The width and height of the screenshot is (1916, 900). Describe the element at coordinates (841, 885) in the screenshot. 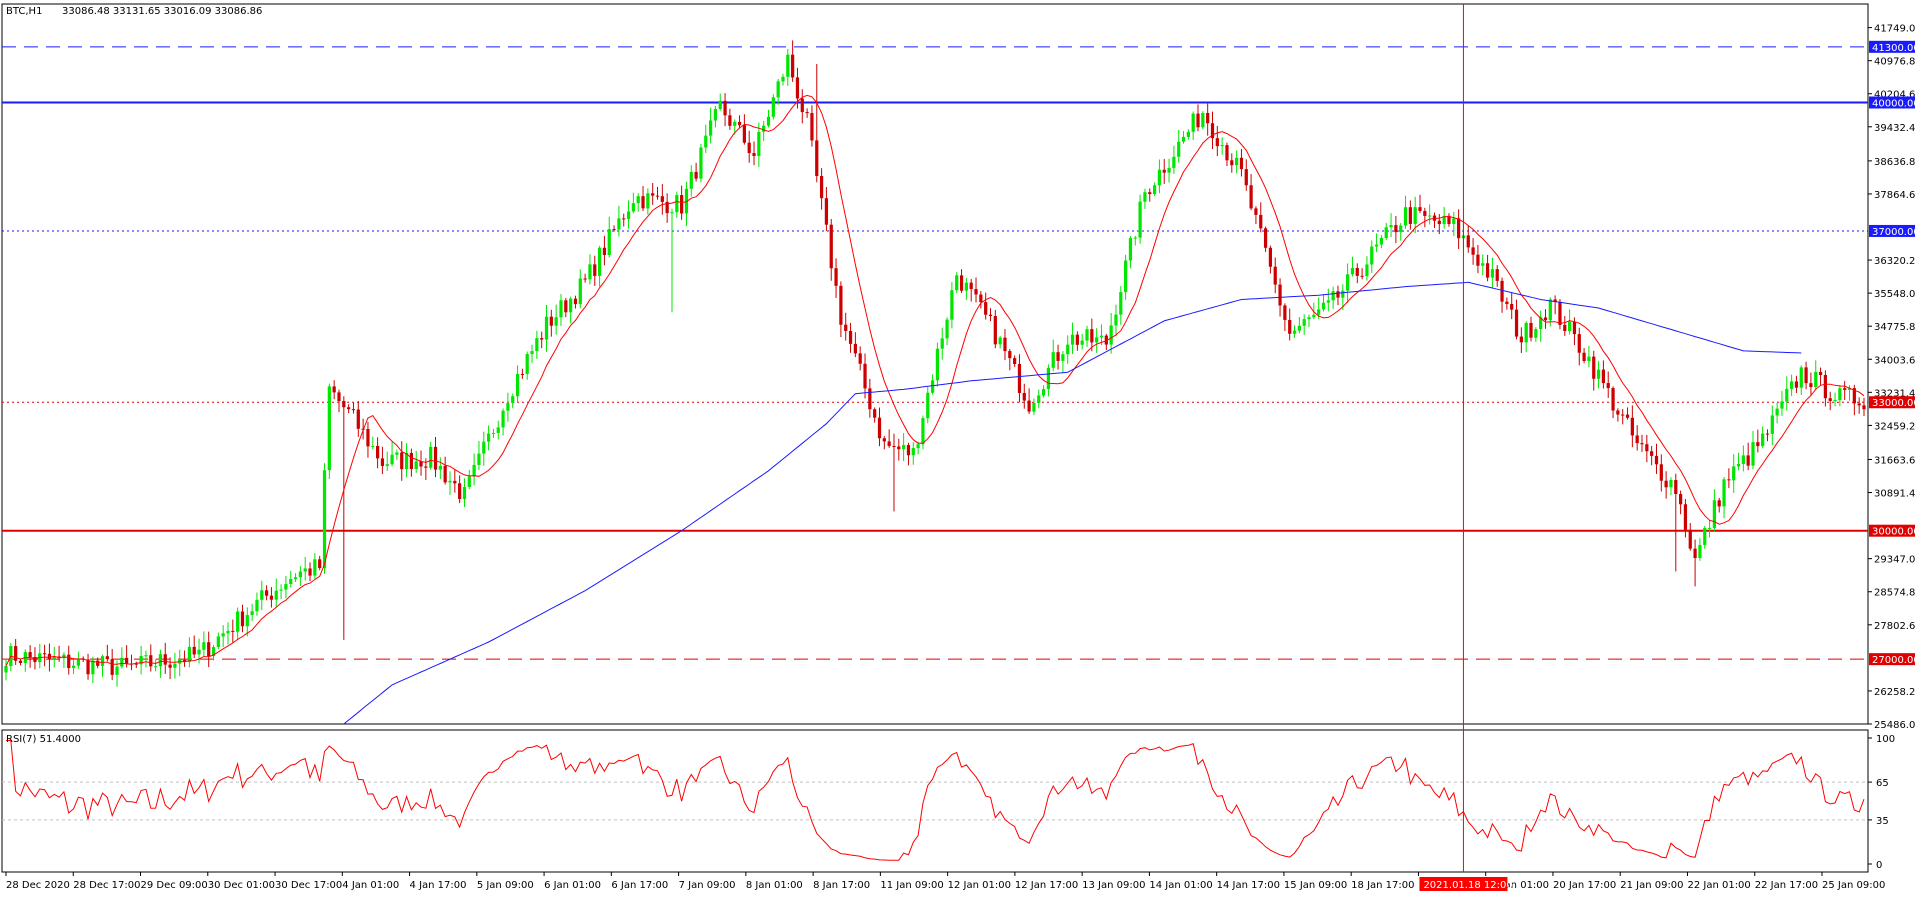

I see `x-tick-label: 8 Jan 17:00` at that location.